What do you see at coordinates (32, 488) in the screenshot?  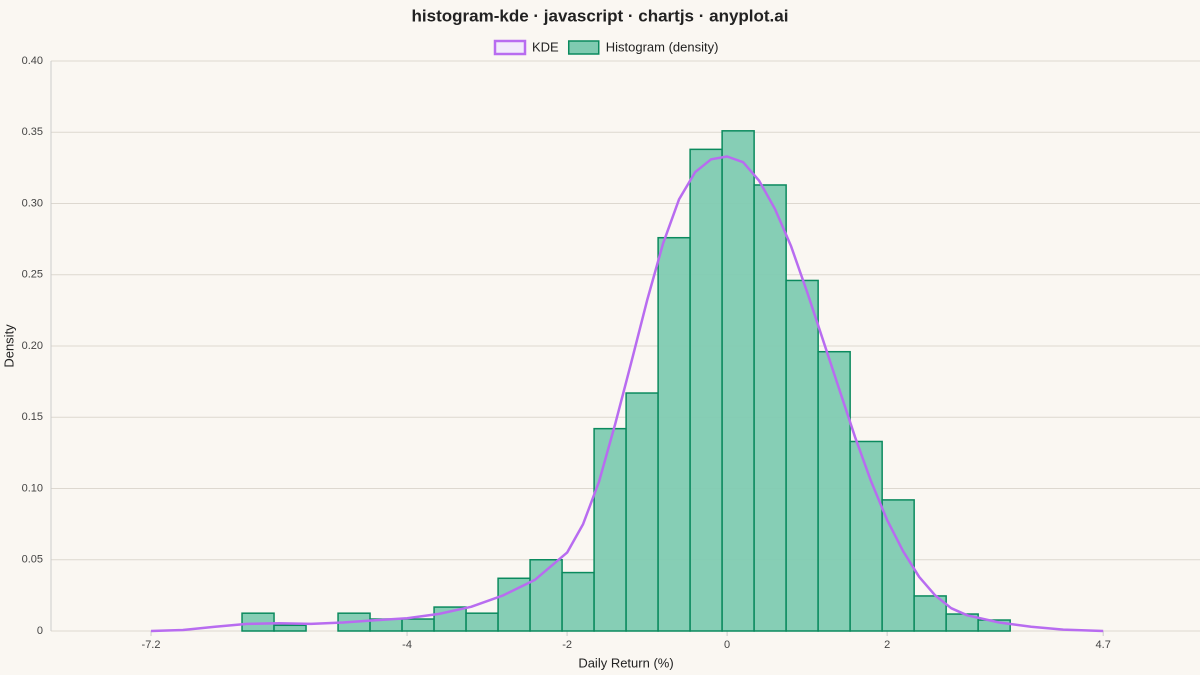 I see `y-tick-label: 0.10` at bounding box center [32, 488].